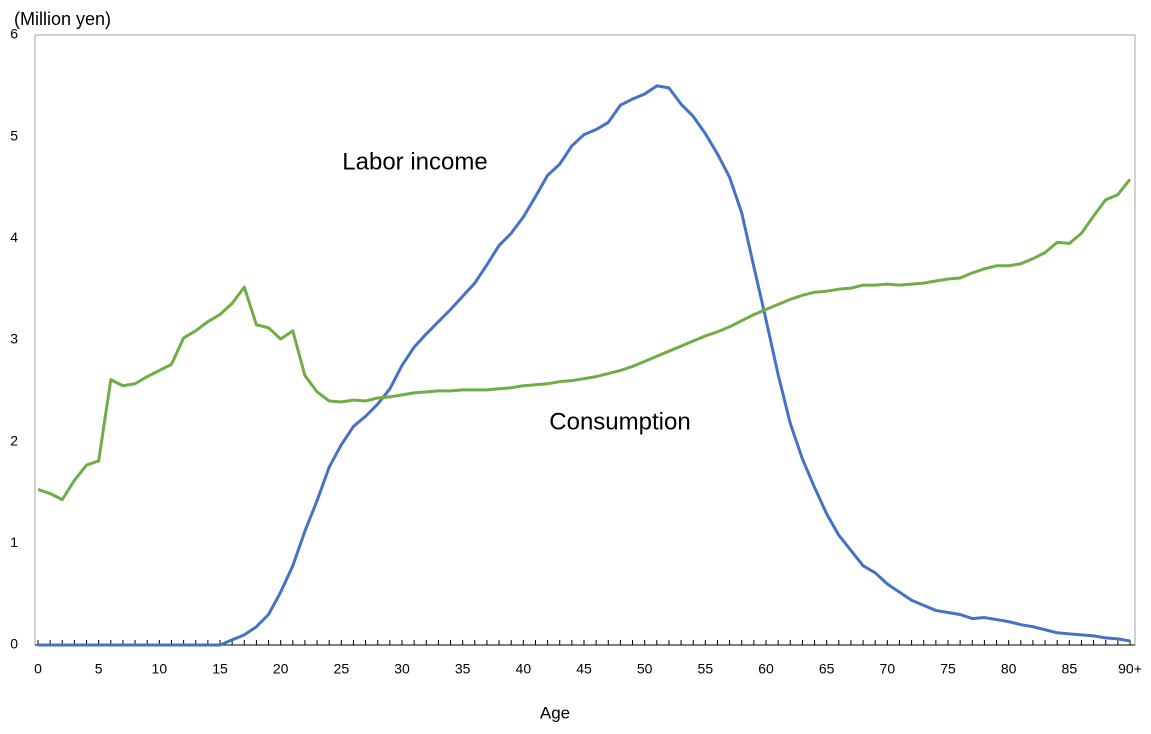 This screenshot has width=1151, height=734. Describe the element at coordinates (645, 669) in the screenshot. I see `x-tick-label: 50` at that location.